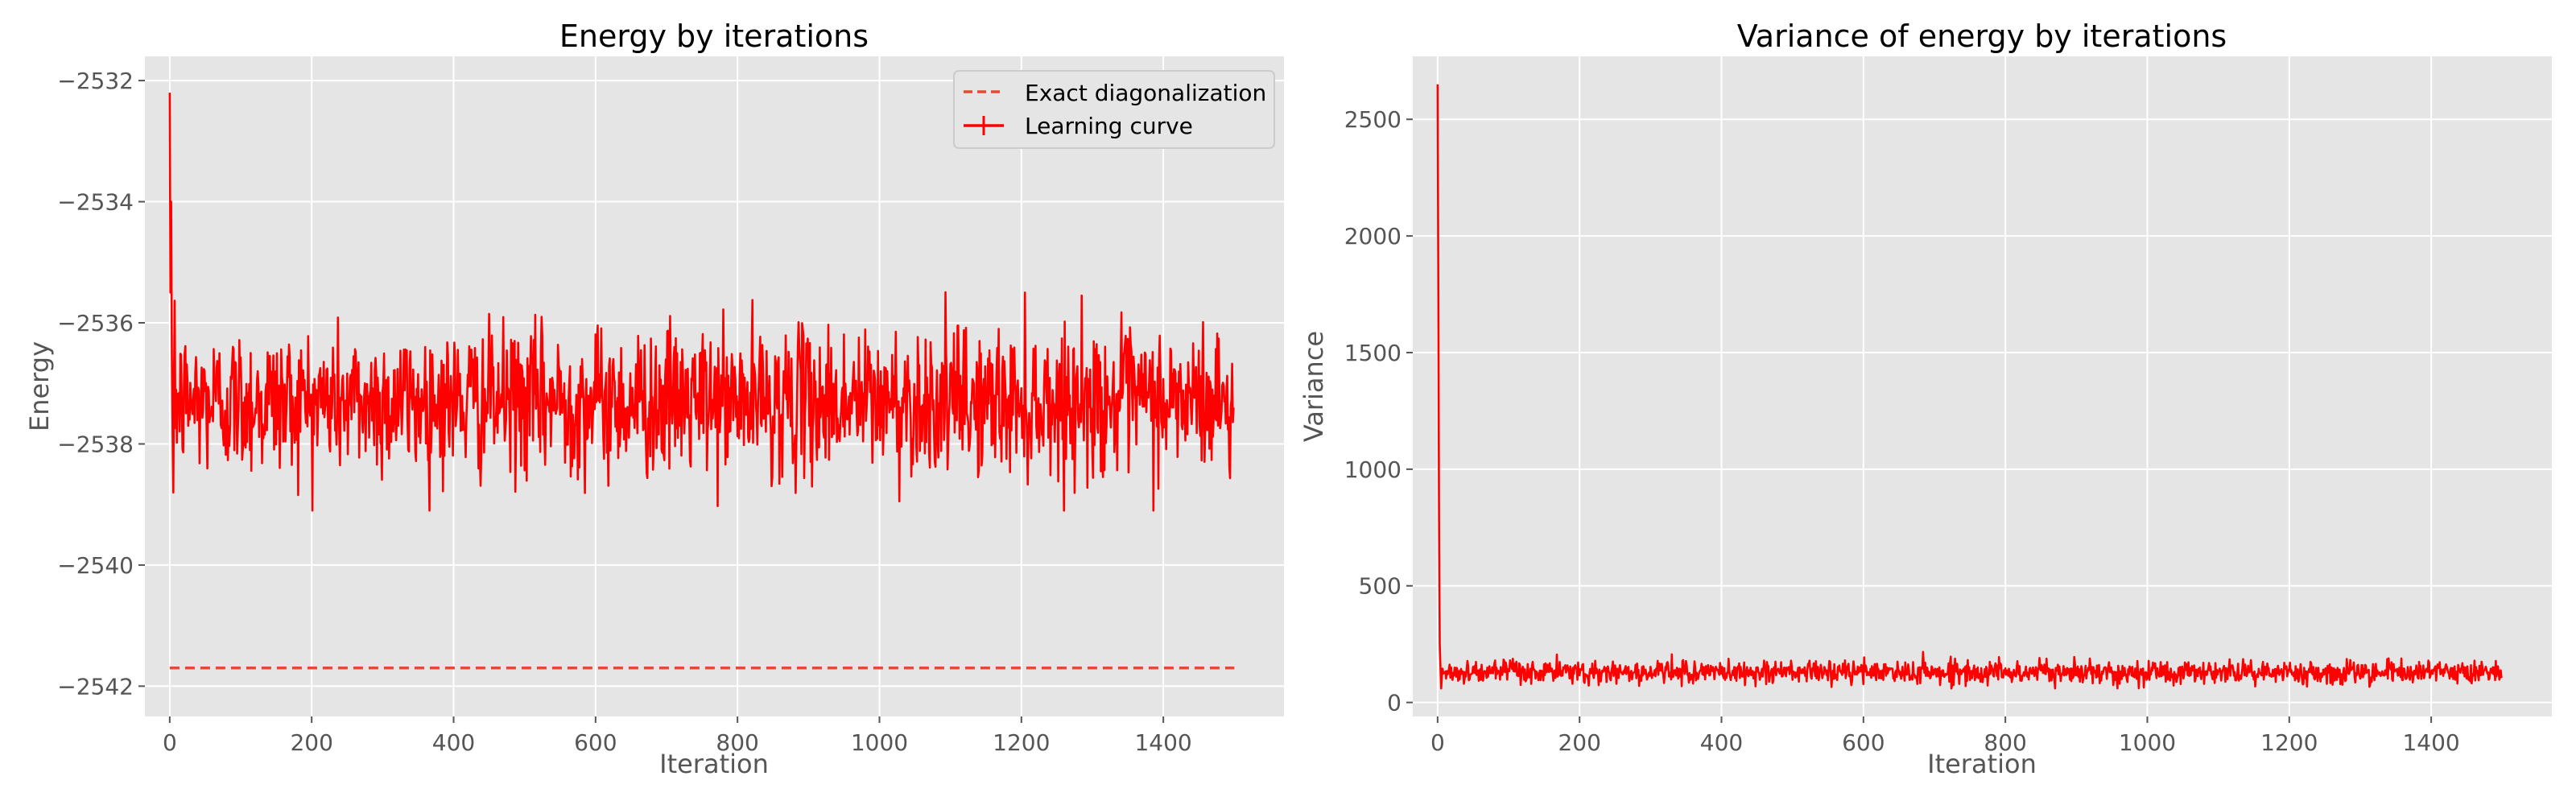 Image resolution: width=2576 pixels, height=805 pixels. What do you see at coordinates (1109, 126) in the screenshot?
I see `legend-learning-label: Learning curve` at bounding box center [1109, 126].